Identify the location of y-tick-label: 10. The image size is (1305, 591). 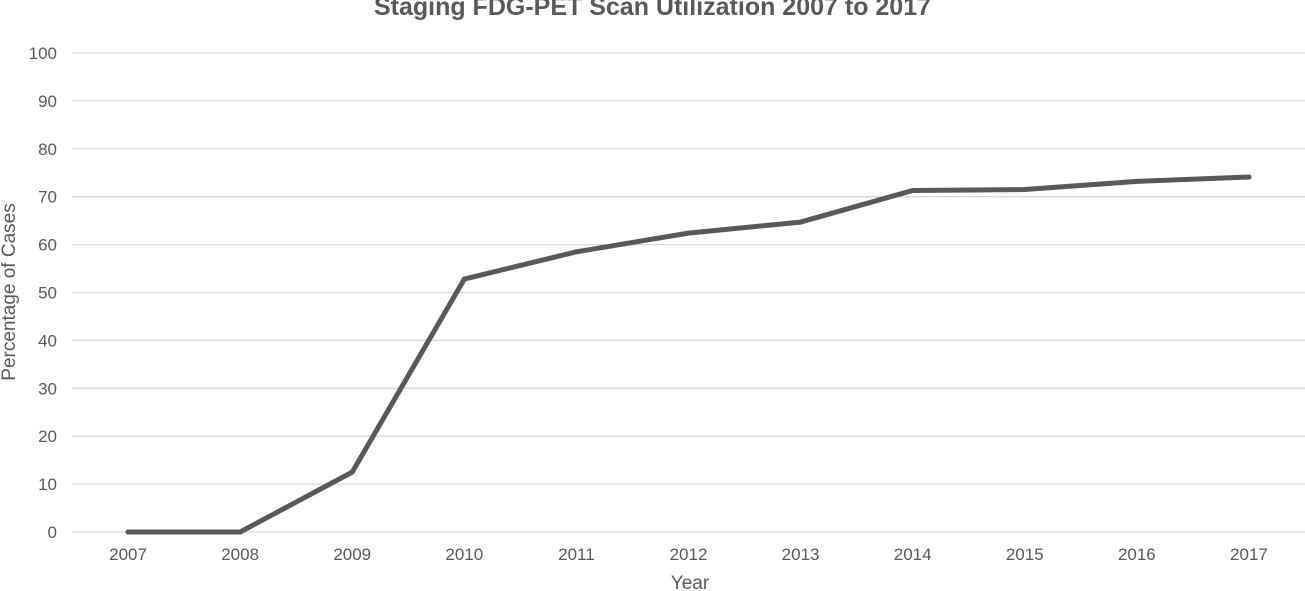
(47, 484).